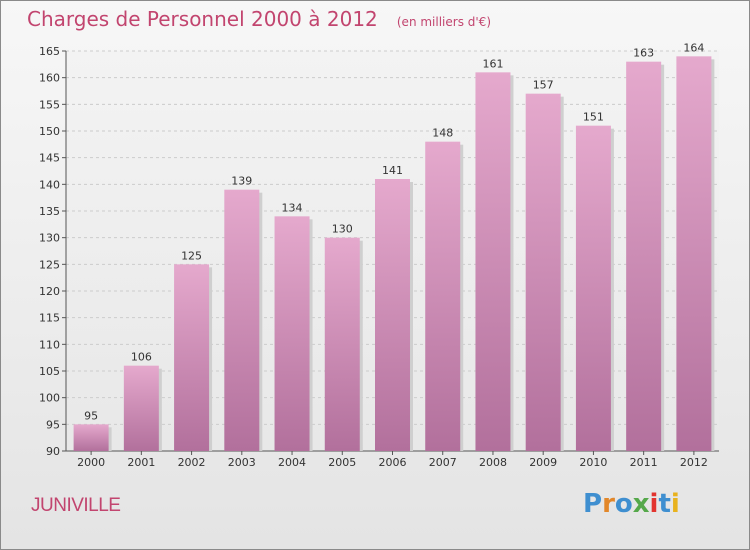  Describe the element at coordinates (392, 170) in the screenshot. I see `bar-value-label: 141` at that location.